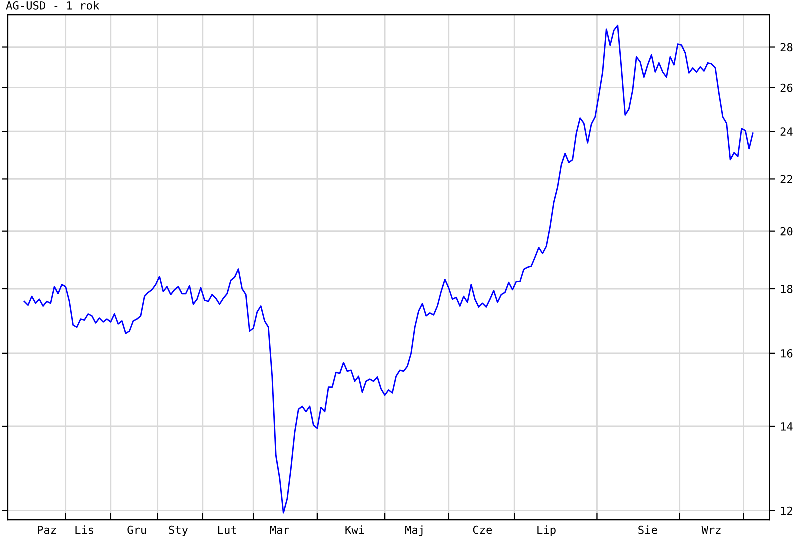 The height and width of the screenshot is (550, 800). Describe the element at coordinates (414, 531) in the screenshot. I see `x-tick-label: Maj` at that location.